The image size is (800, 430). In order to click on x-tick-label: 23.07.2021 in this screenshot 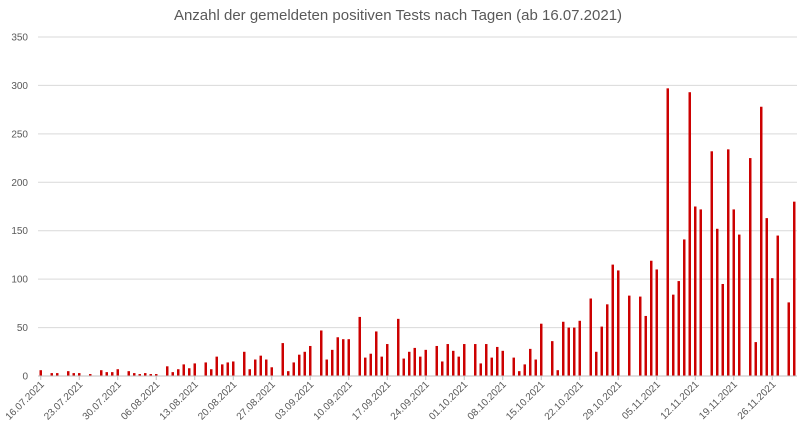, I will do `click(63, 400)`.